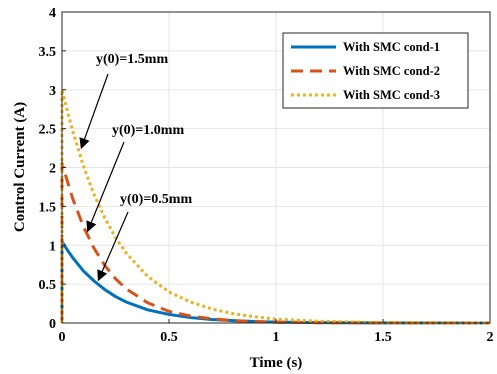  What do you see at coordinates (52, 246) in the screenshot?
I see `y-tick-label: 1` at bounding box center [52, 246].